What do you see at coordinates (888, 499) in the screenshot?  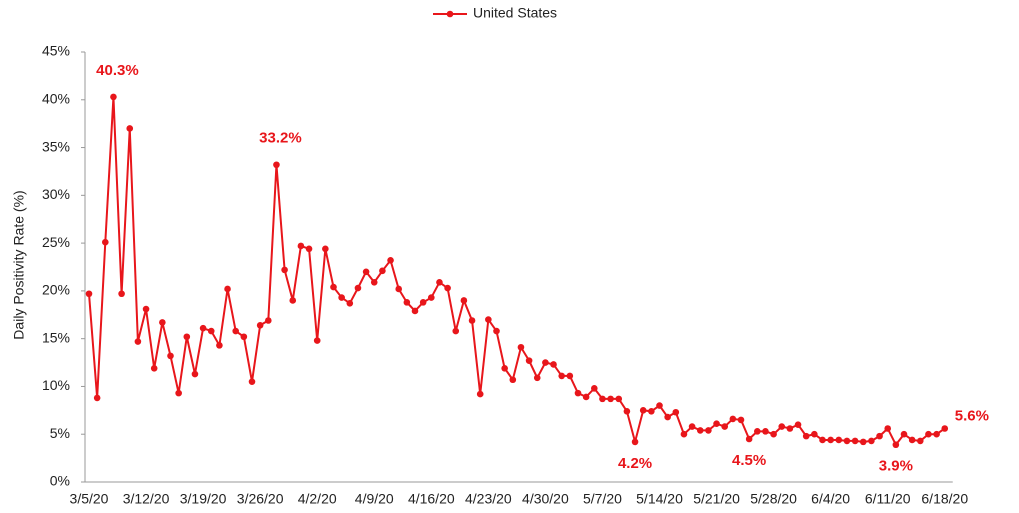 I see `x-tick-label: 6/11/20` at bounding box center [888, 499].